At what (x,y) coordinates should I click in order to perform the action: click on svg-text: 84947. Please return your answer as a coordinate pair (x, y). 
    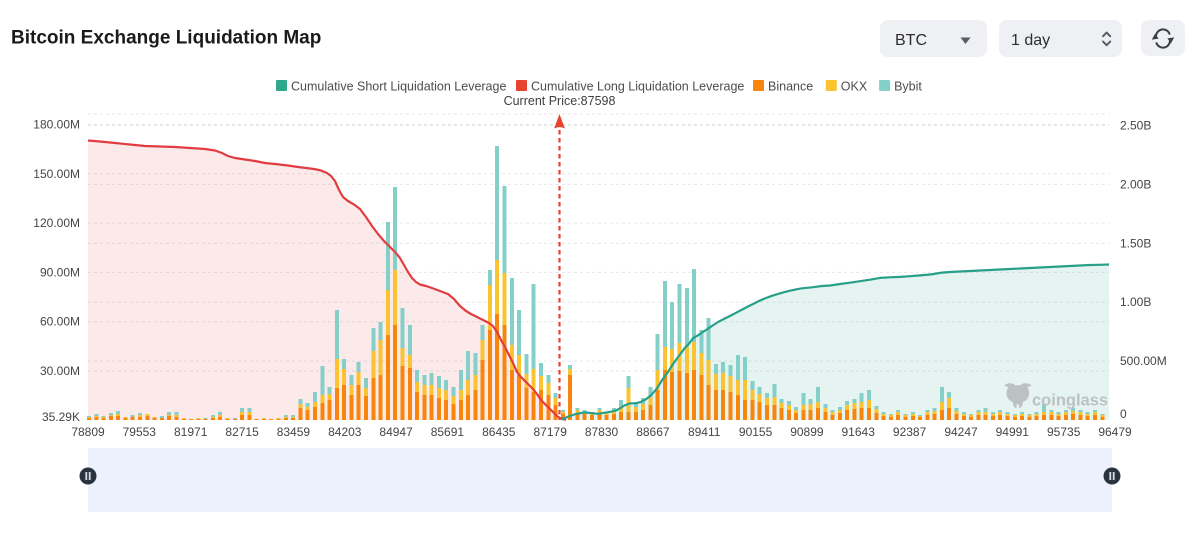
    Looking at the image, I should click on (396, 432).